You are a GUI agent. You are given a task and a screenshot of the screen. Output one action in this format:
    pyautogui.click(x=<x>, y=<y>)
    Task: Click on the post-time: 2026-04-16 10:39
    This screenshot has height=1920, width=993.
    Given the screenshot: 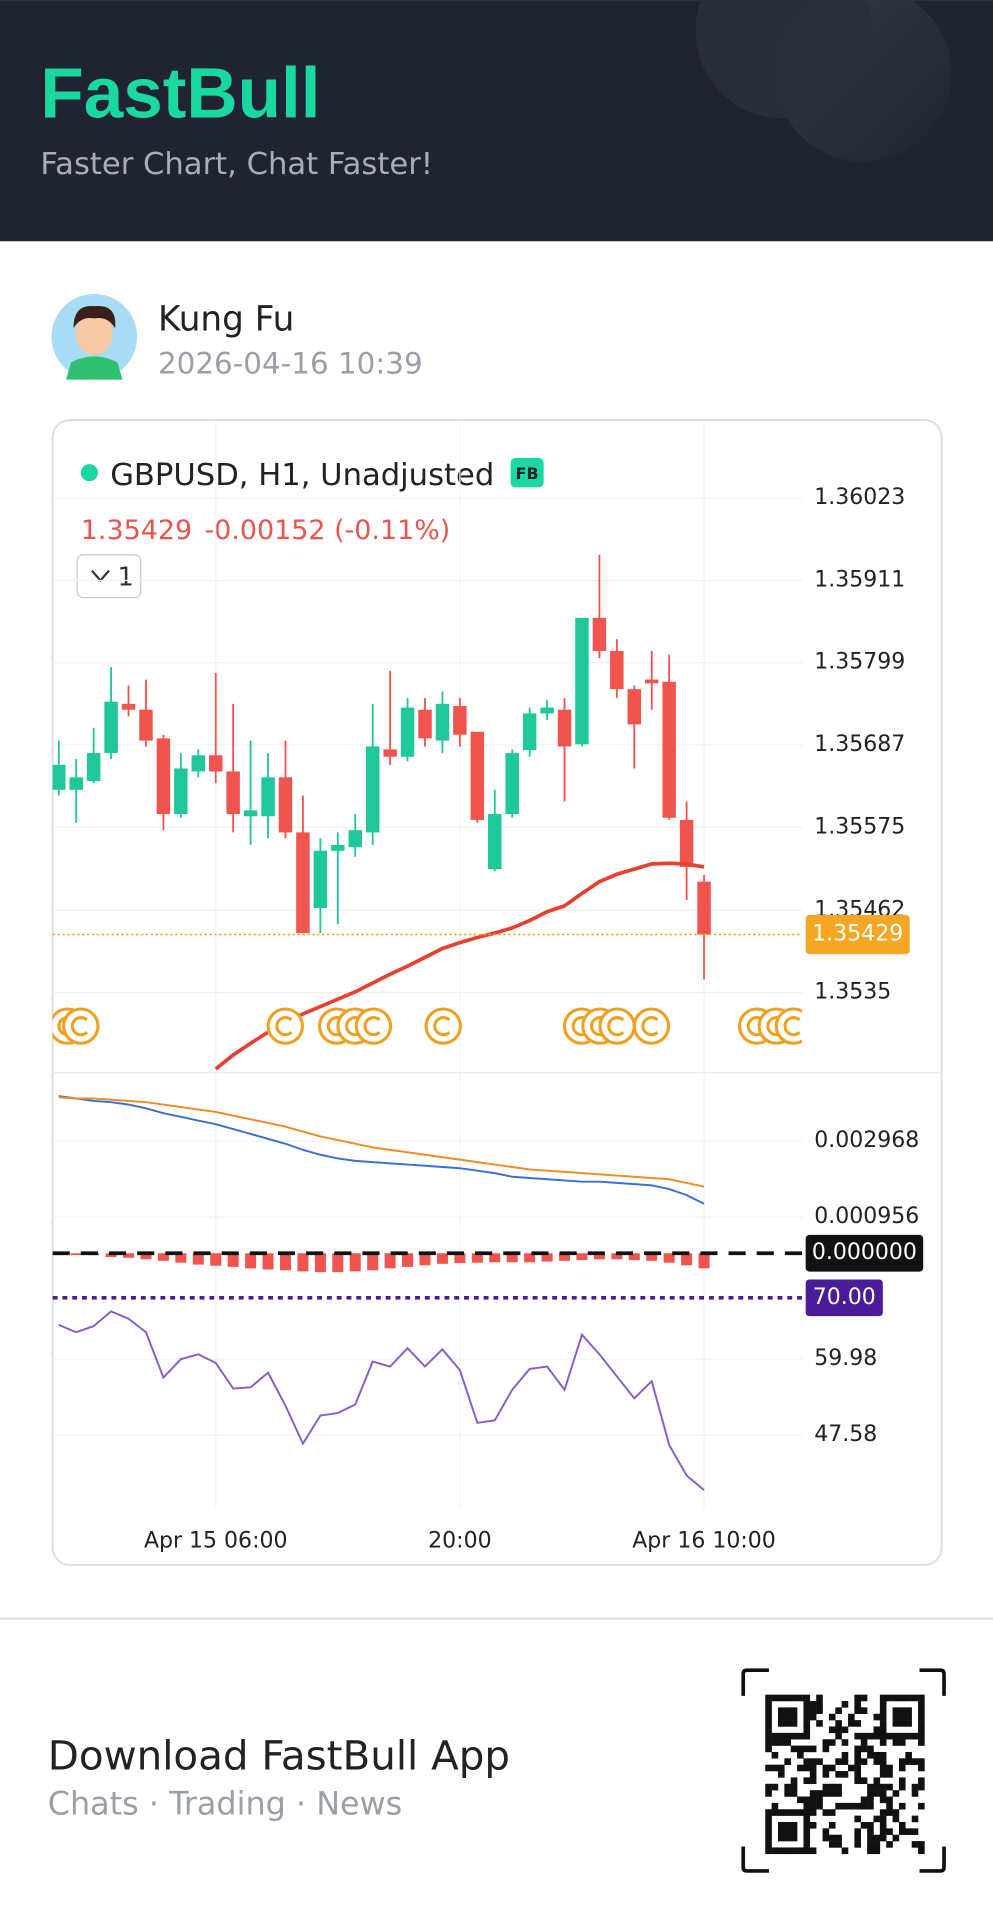 What is the action you would take?
    pyautogui.click(x=290, y=364)
    